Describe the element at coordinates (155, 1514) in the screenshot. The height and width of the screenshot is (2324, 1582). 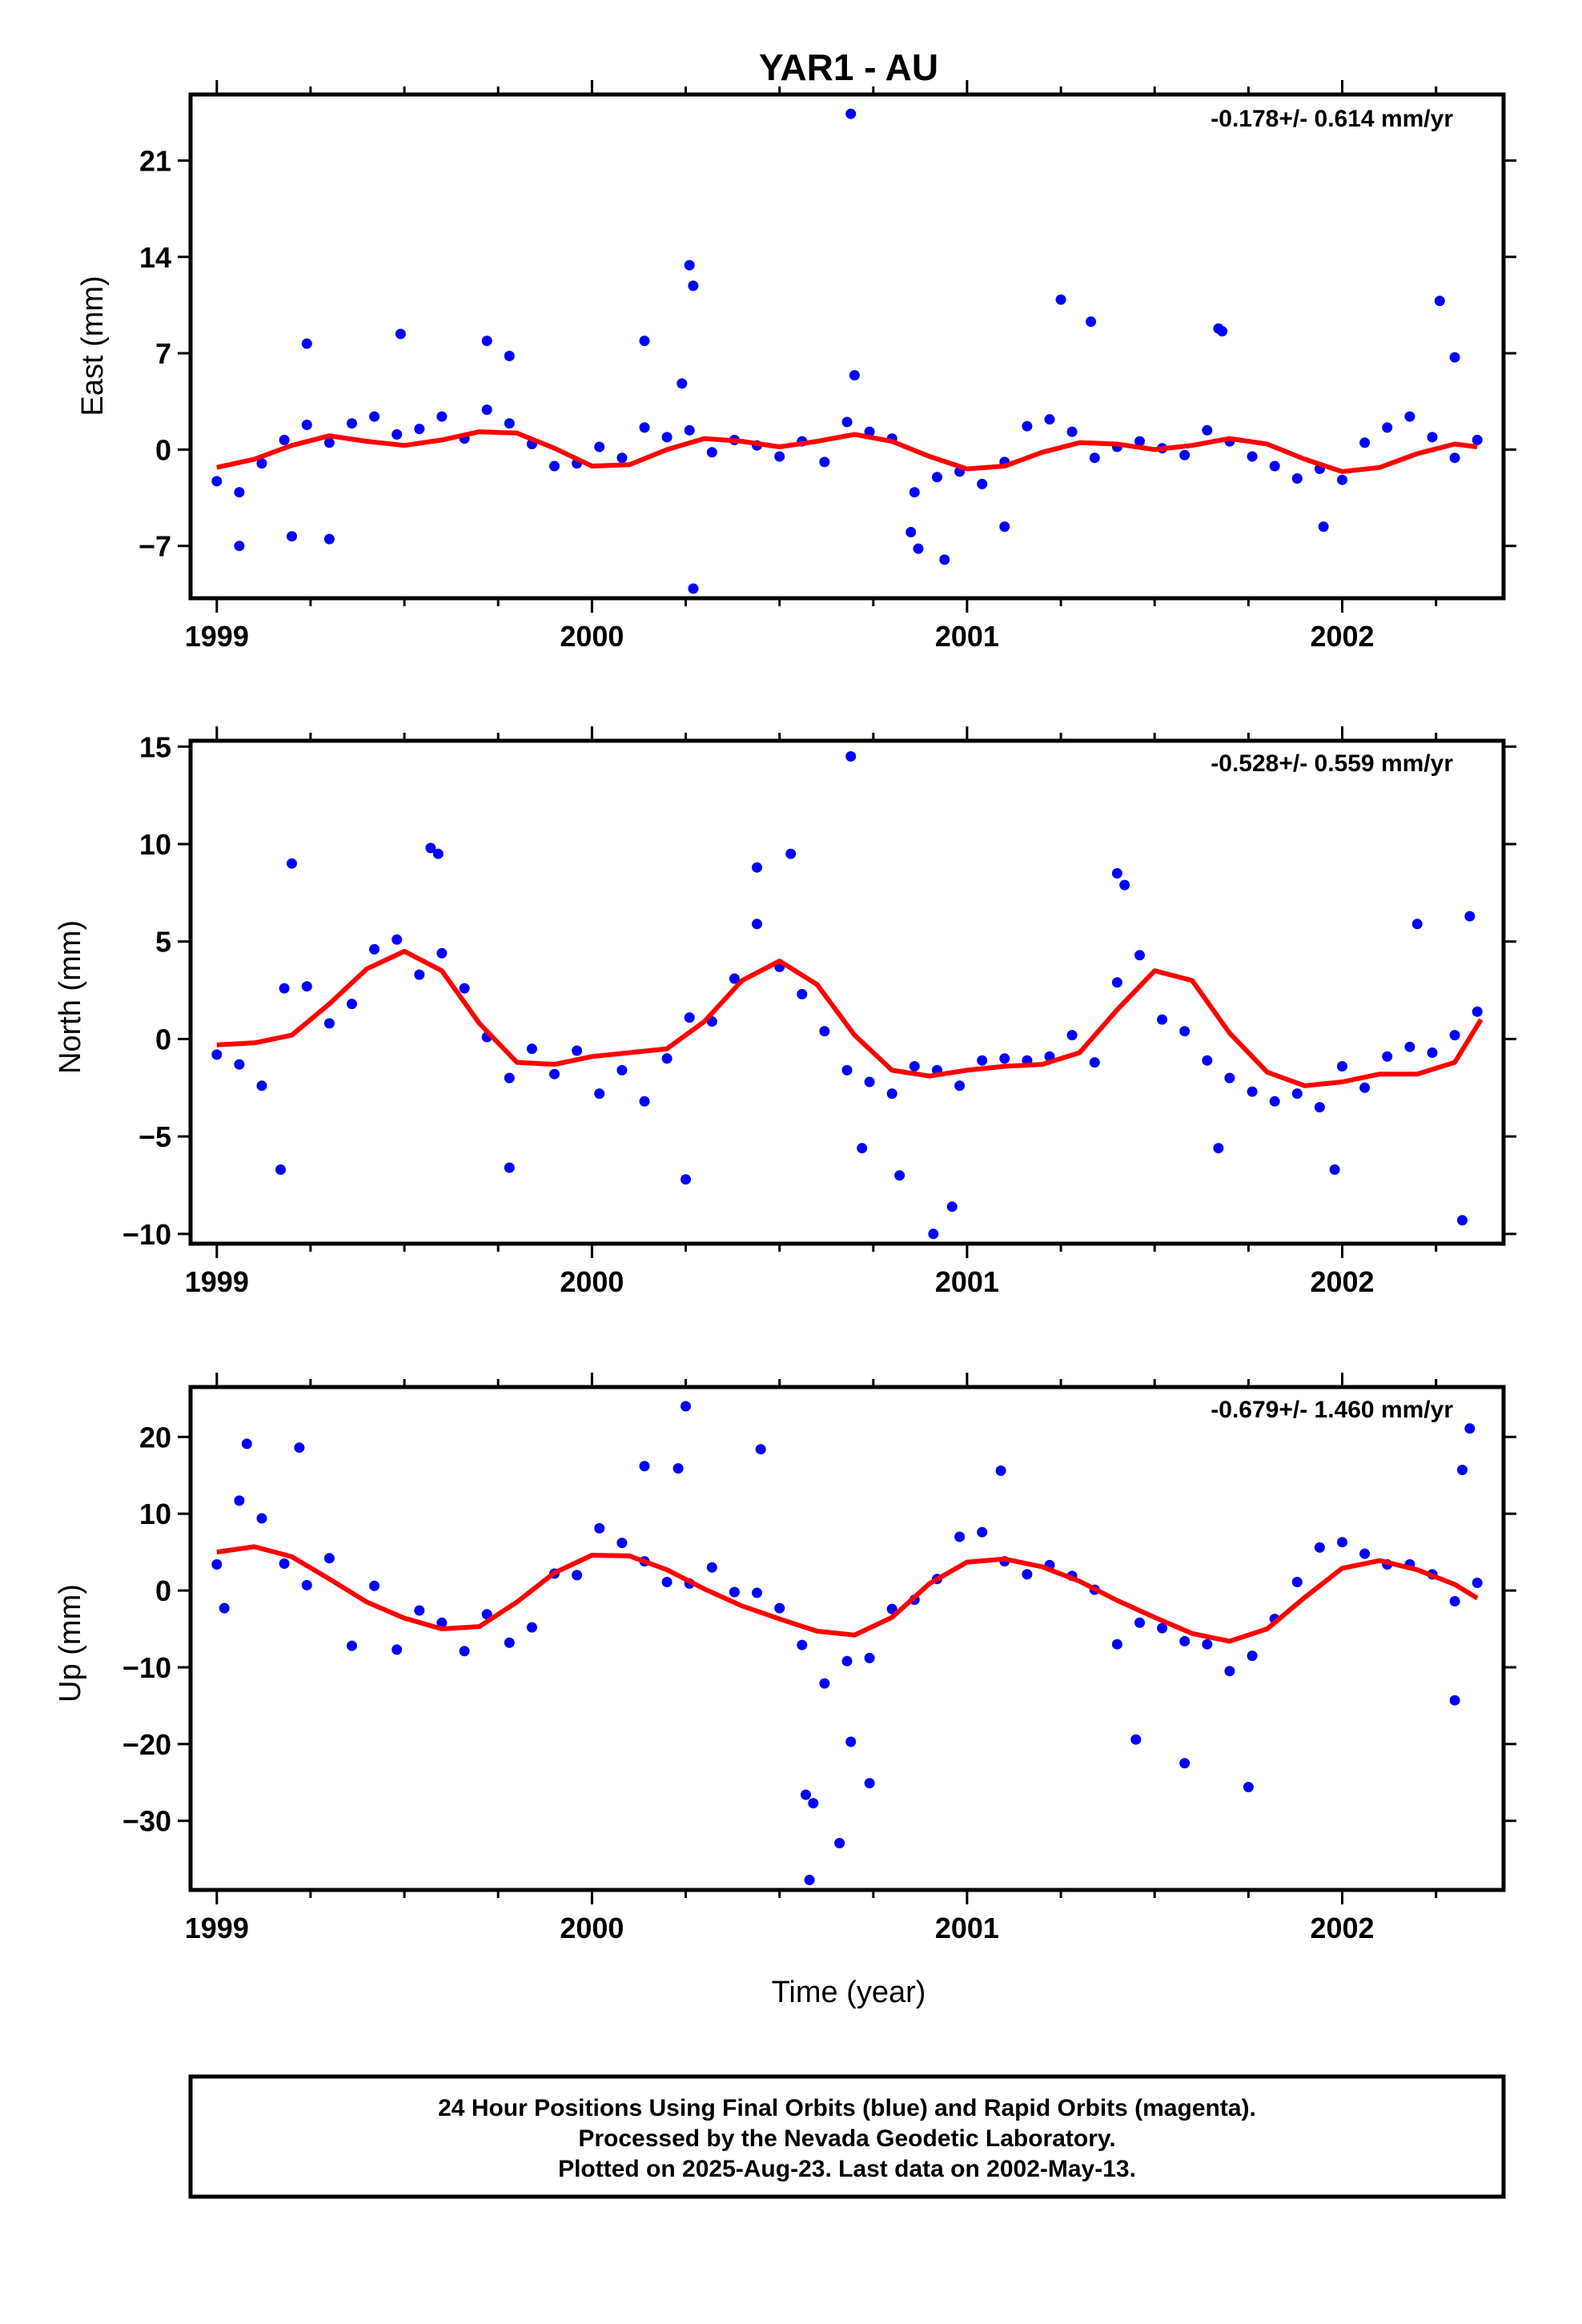
I see `up-y-tick-label: 10` at that location.